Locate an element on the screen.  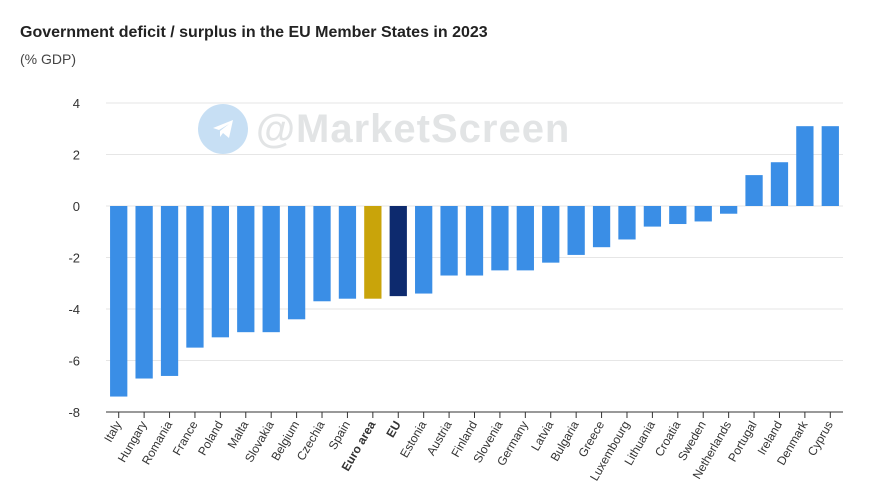
chart-subtitle: (% GDP) is located at coordinates (48, 59).